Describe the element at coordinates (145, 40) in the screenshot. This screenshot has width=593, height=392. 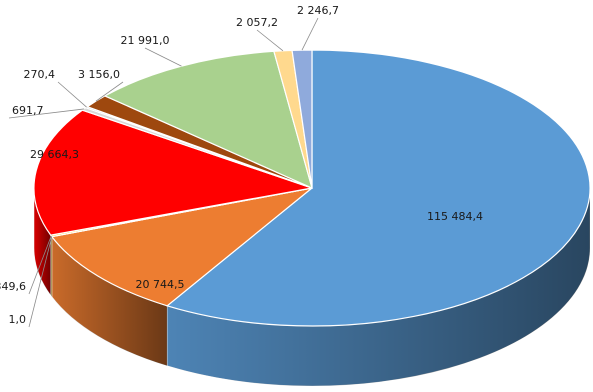
I see `data-label-8: 21 991,0` at that location.